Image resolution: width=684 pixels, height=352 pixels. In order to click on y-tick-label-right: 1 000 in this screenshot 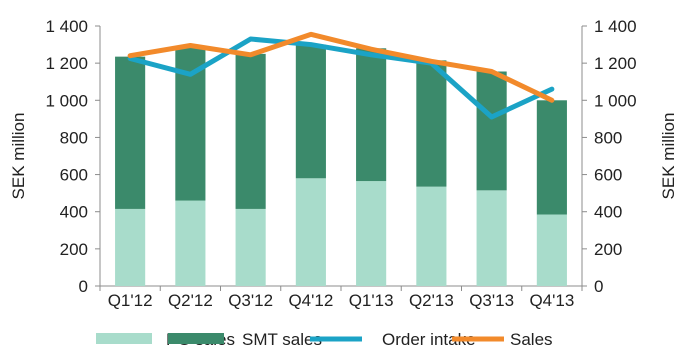, I will do `click(615, 100)`.